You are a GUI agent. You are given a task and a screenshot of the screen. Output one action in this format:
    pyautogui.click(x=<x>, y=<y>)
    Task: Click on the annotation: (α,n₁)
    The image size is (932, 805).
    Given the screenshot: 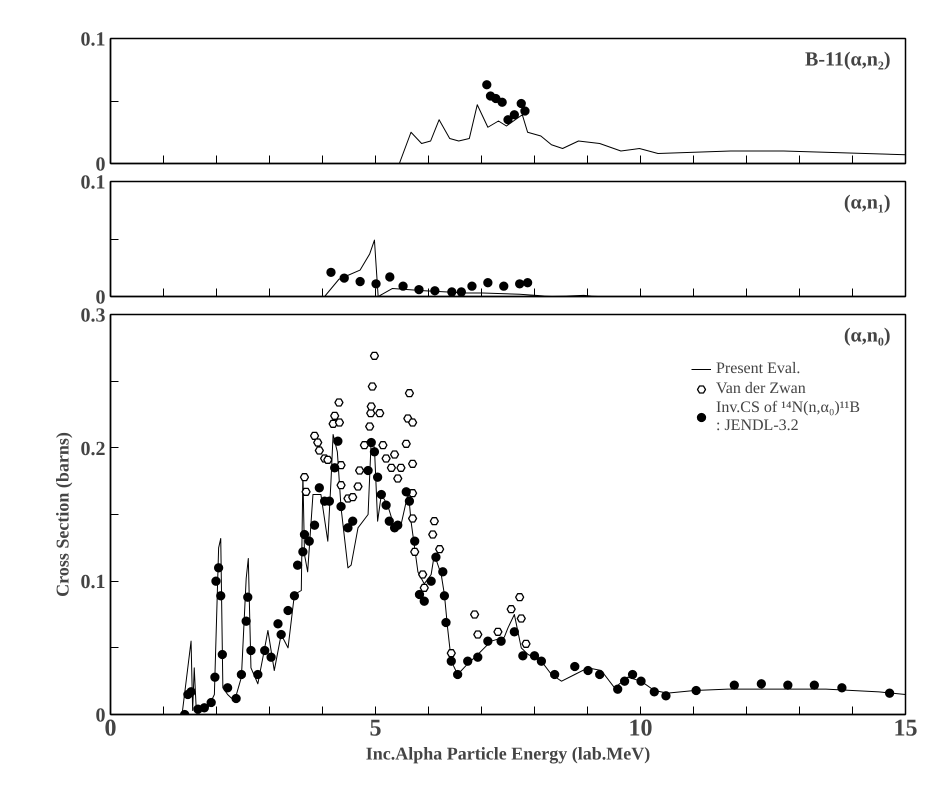 What is the action you would take?
    pyautogui.click(x=867, y=203)
    